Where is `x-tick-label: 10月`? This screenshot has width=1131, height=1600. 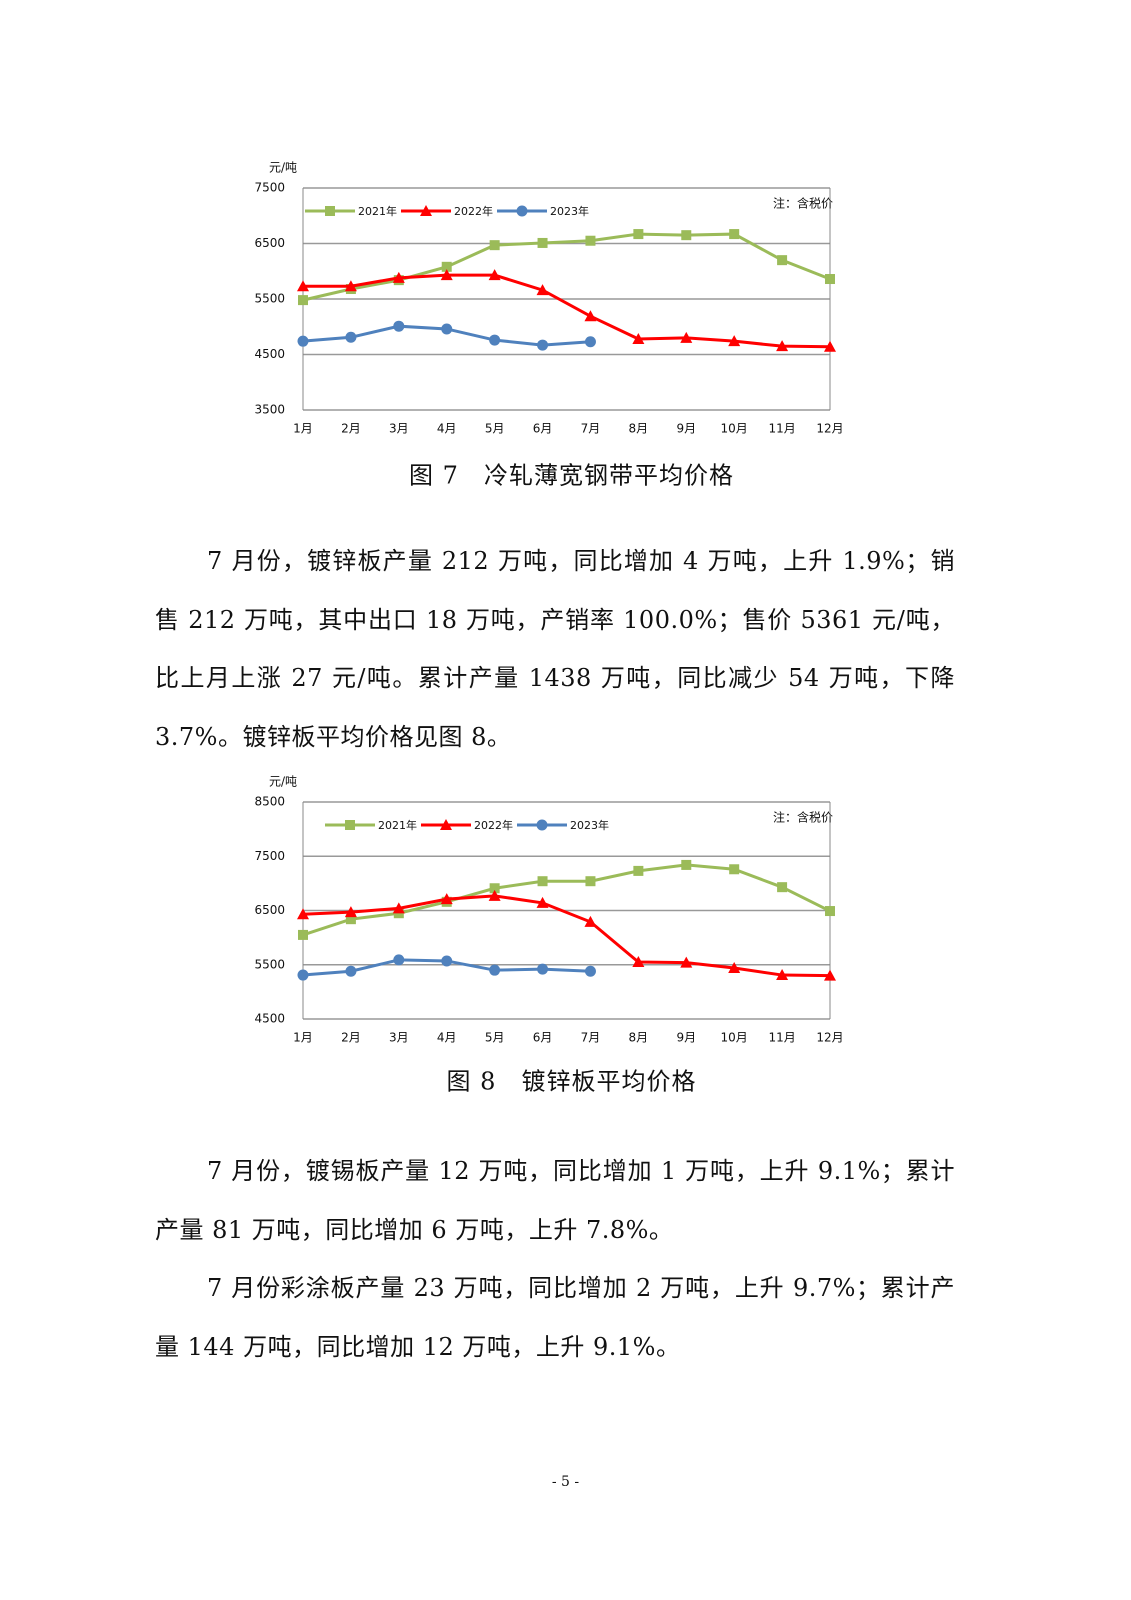
x-tick-label: 10月 is located at coordinates (734, 429).